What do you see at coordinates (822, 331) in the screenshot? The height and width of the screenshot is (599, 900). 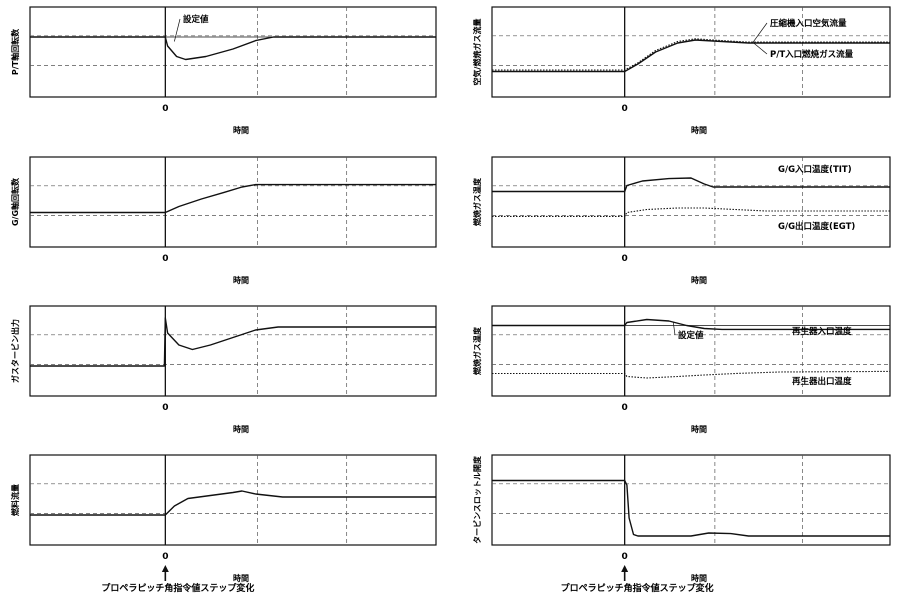 I see `annotation-label: 再生器入口温度` at bounding box center [822, 331].